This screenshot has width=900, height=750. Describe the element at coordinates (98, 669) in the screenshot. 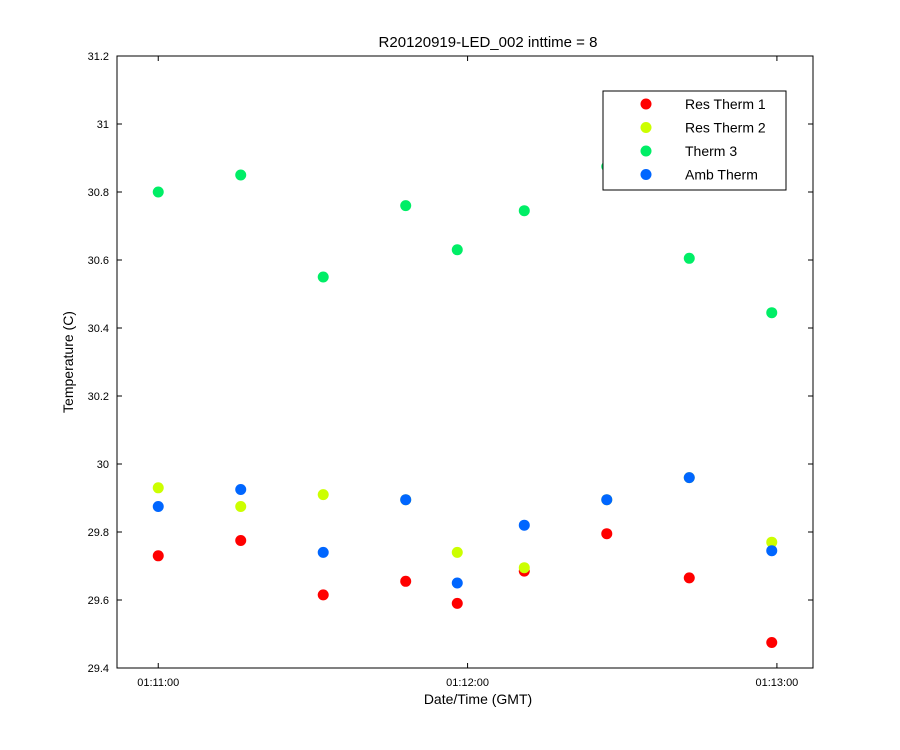

I see `y-tick-label: 29.4` at that location.